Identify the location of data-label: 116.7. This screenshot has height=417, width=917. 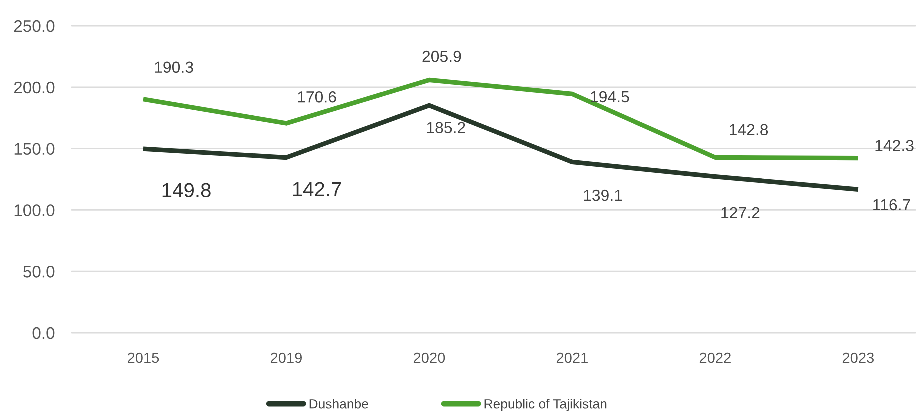
(892, 205).